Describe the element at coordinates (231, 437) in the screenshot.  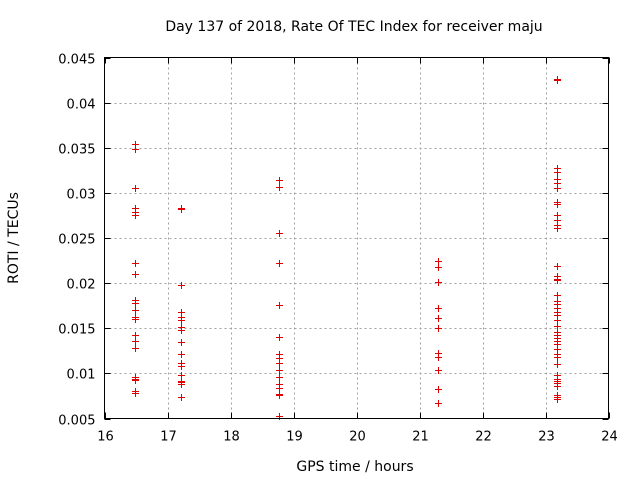
I see `x-tick-label: 18` at that location.